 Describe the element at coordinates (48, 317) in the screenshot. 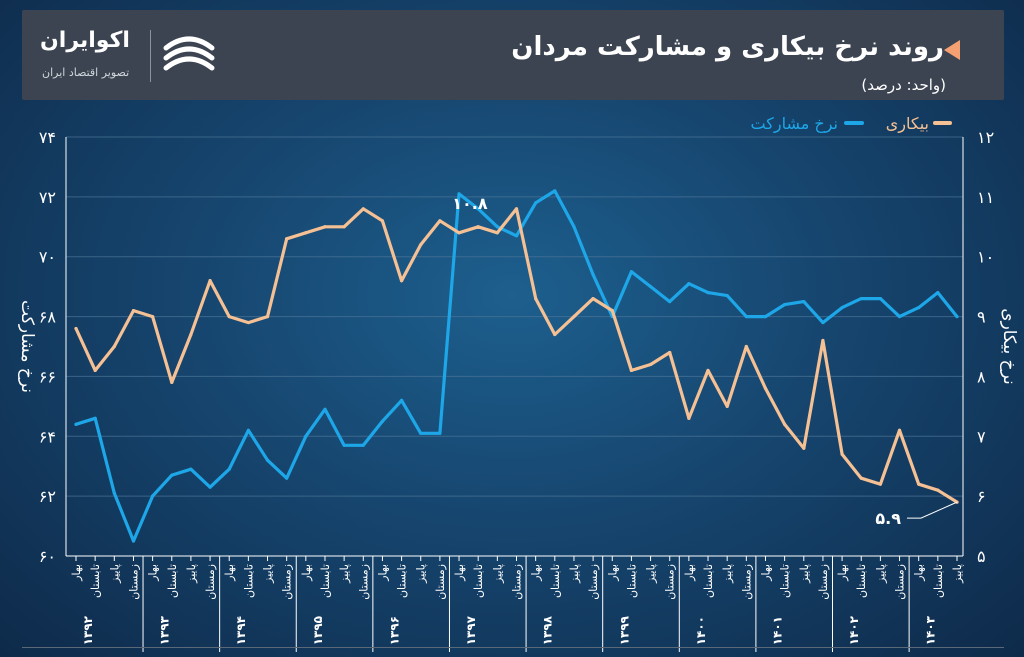

I see `left-tick-label: ۶۸` at that location.